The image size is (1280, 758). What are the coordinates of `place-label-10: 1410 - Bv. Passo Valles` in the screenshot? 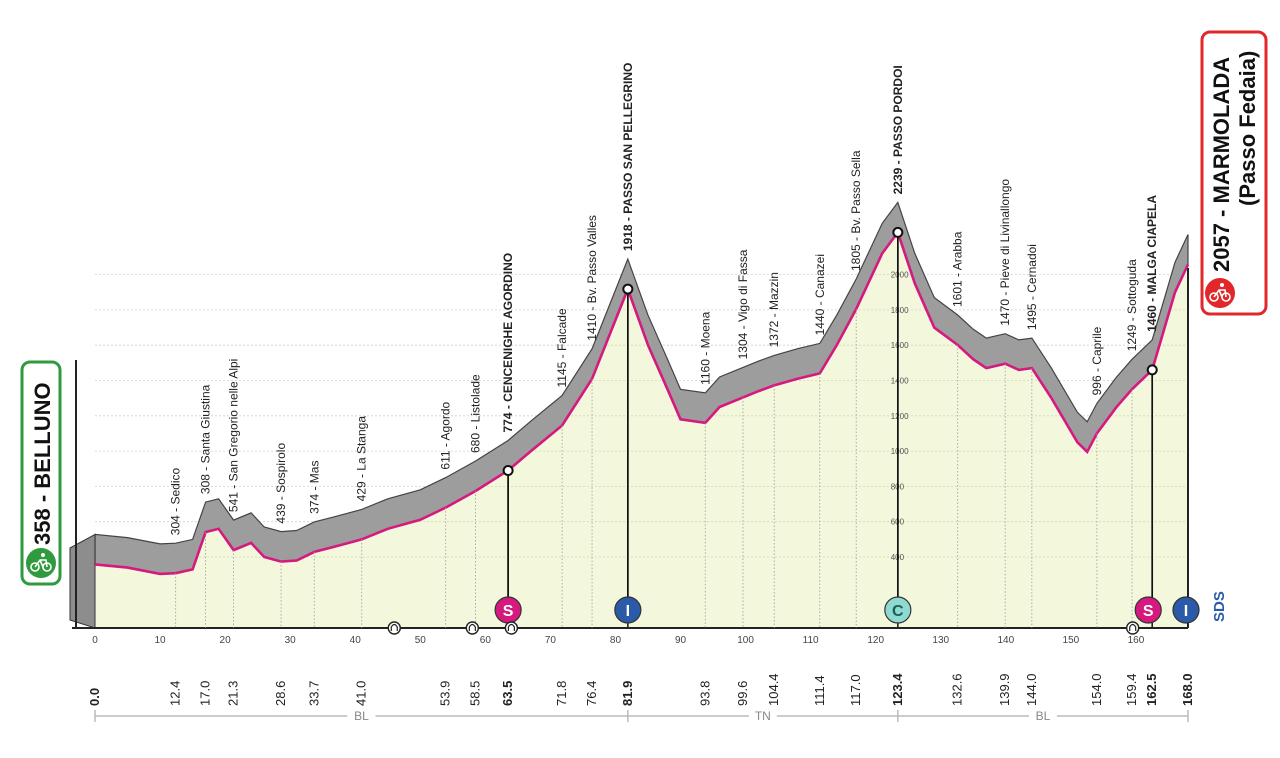 It's located at (592, 278).